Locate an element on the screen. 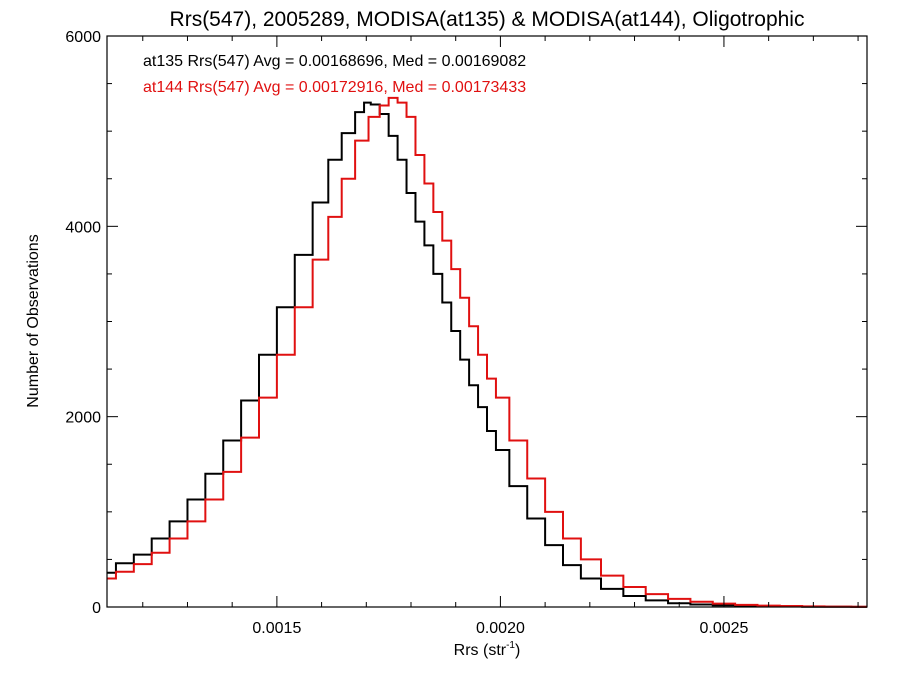 This screenshot has width=900, height=675. y-tick-label: 4000 is located at coordinates (83, 227).